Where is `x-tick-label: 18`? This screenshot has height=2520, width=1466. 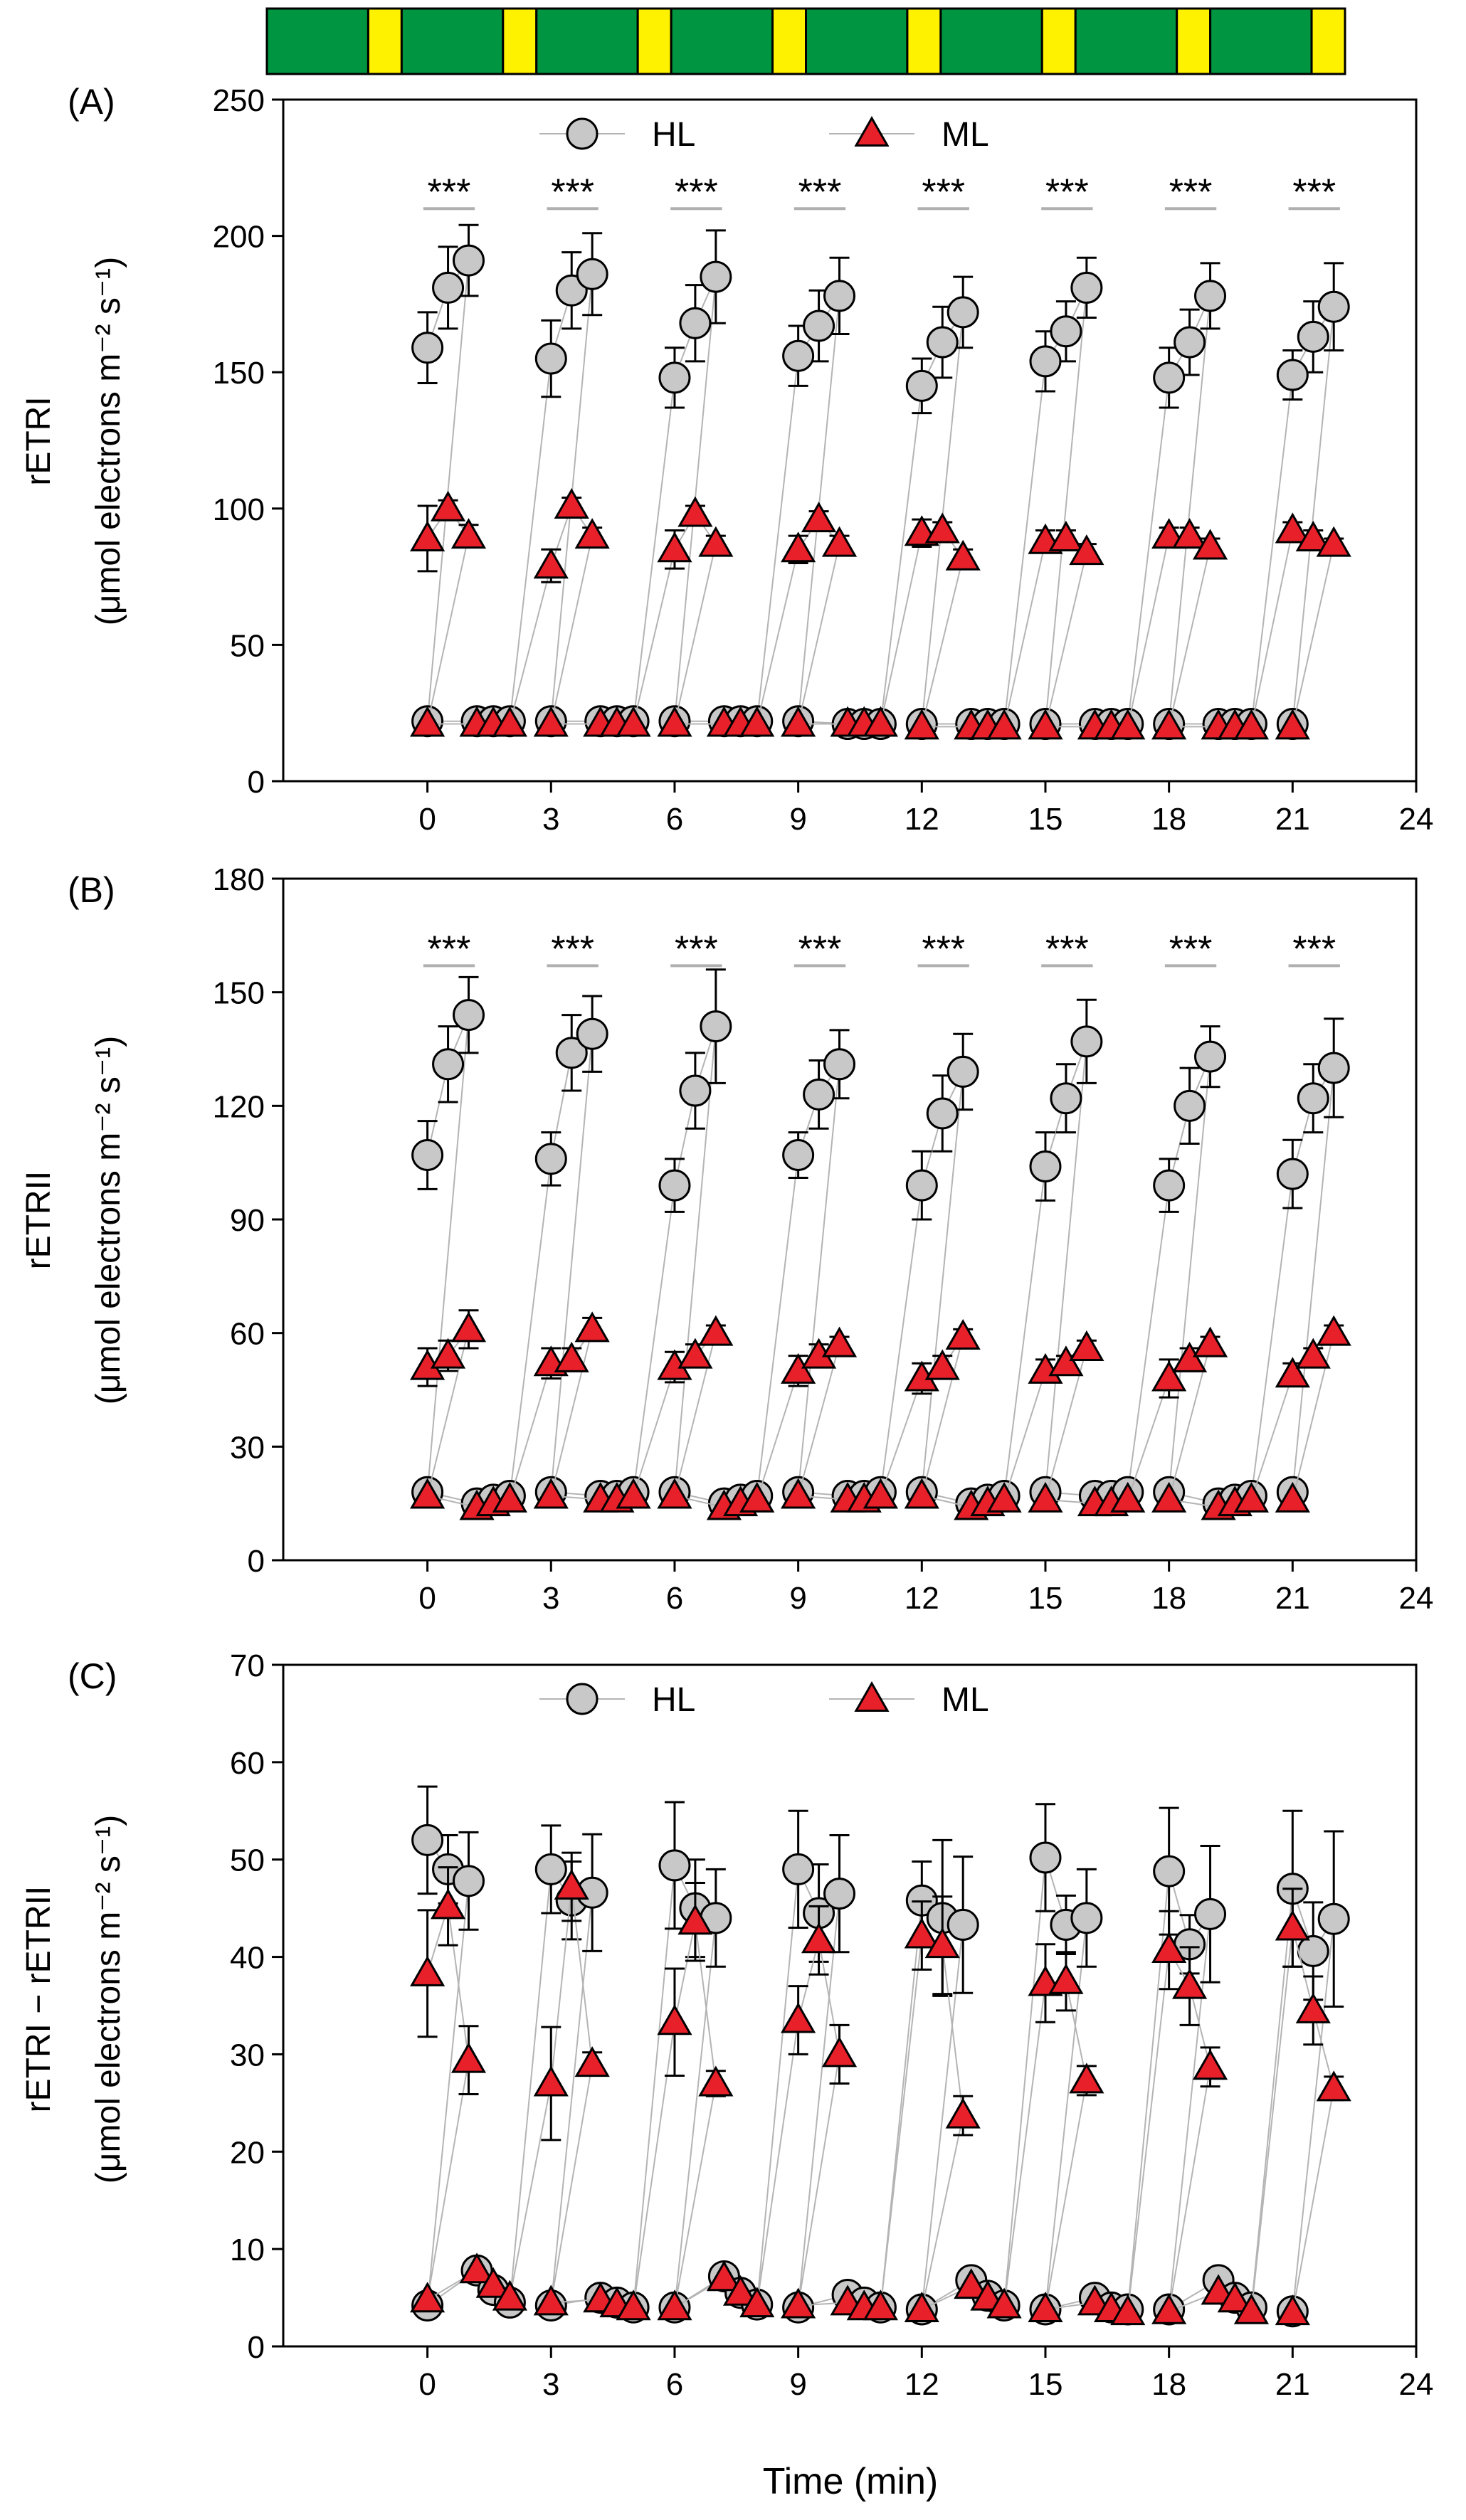 x-tick-label: 18 is located at coordinates (1169, 2384).